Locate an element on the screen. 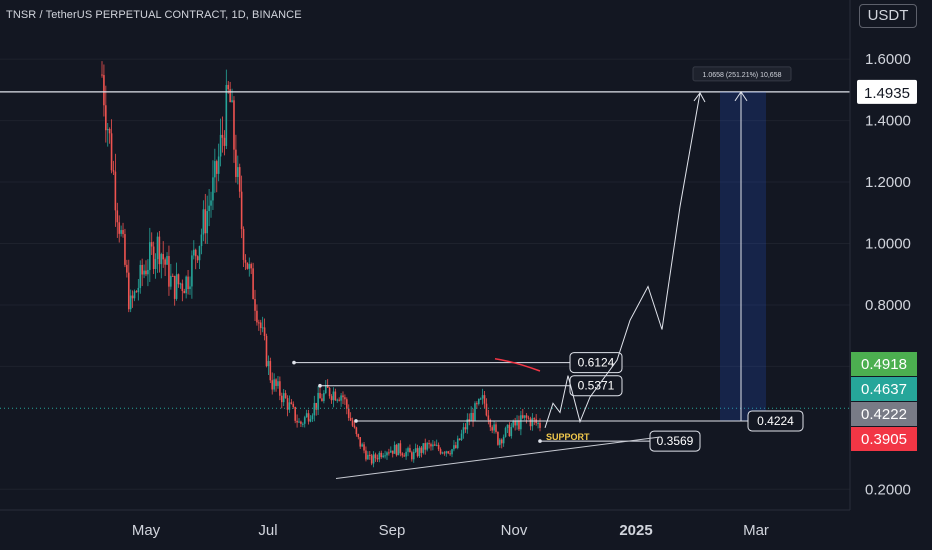  measure-box is located at coordinates (743, 256).